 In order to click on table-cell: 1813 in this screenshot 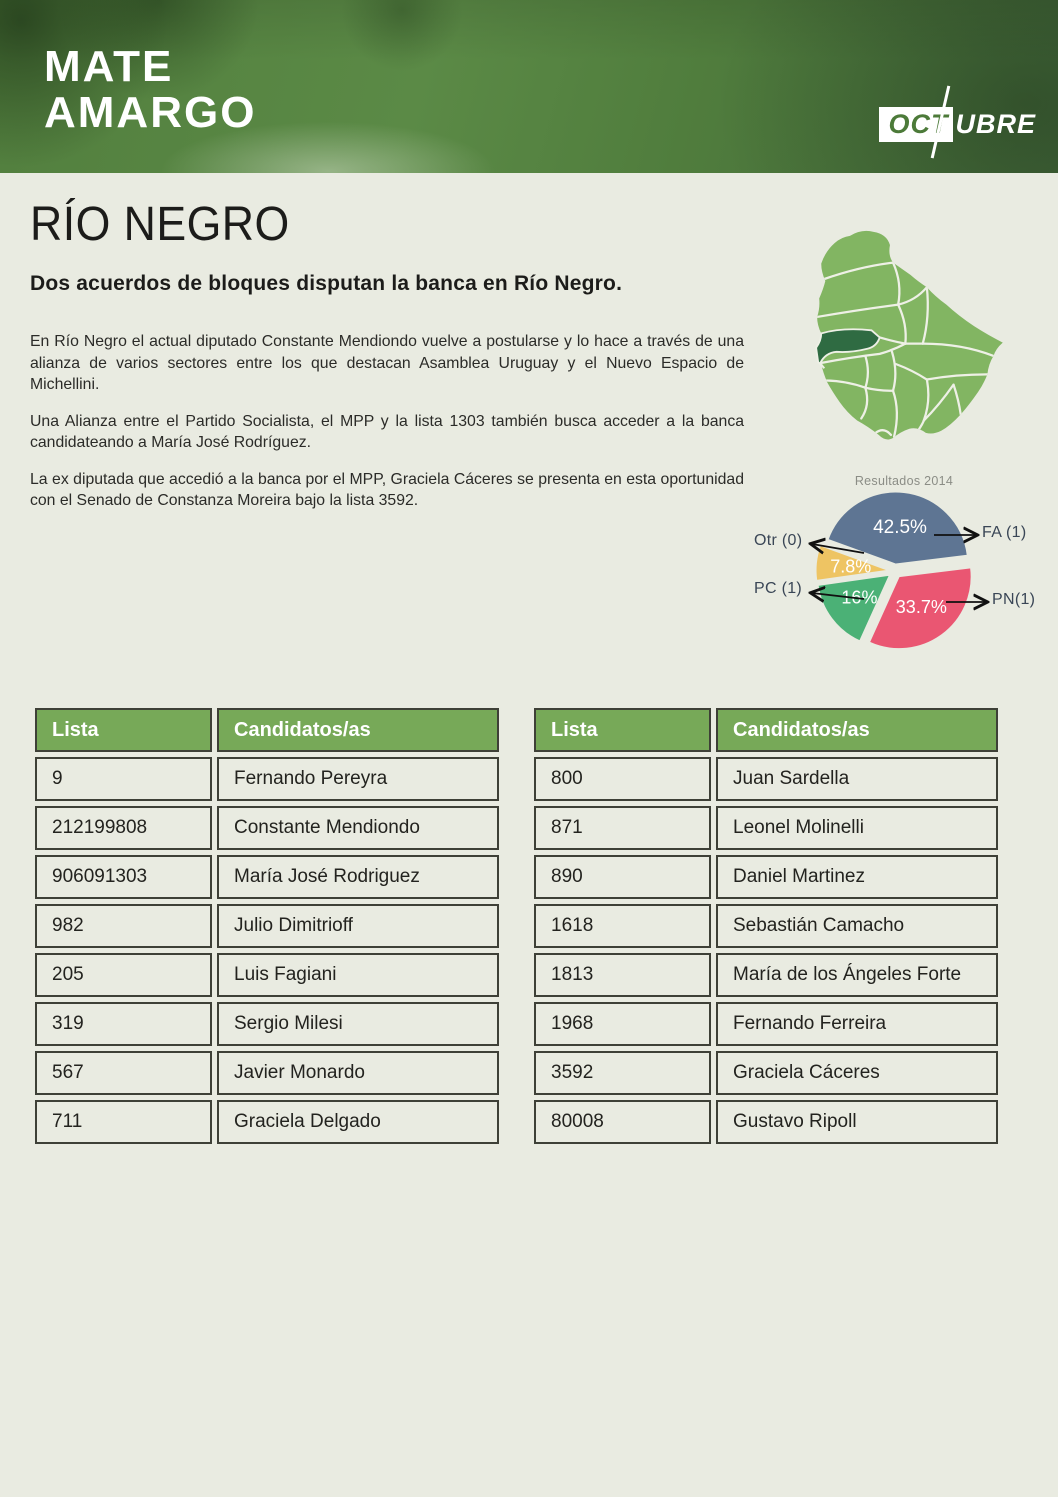, I will do `click(622, 975)`.